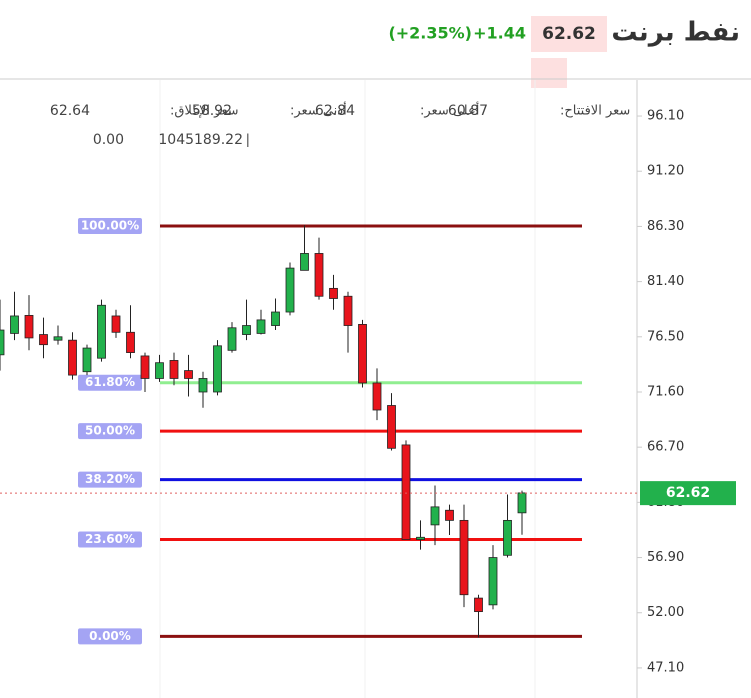  Describe the element at coordinates (665, 612) in the screenshot. I see `y-tick-label: 52.00` at that location.